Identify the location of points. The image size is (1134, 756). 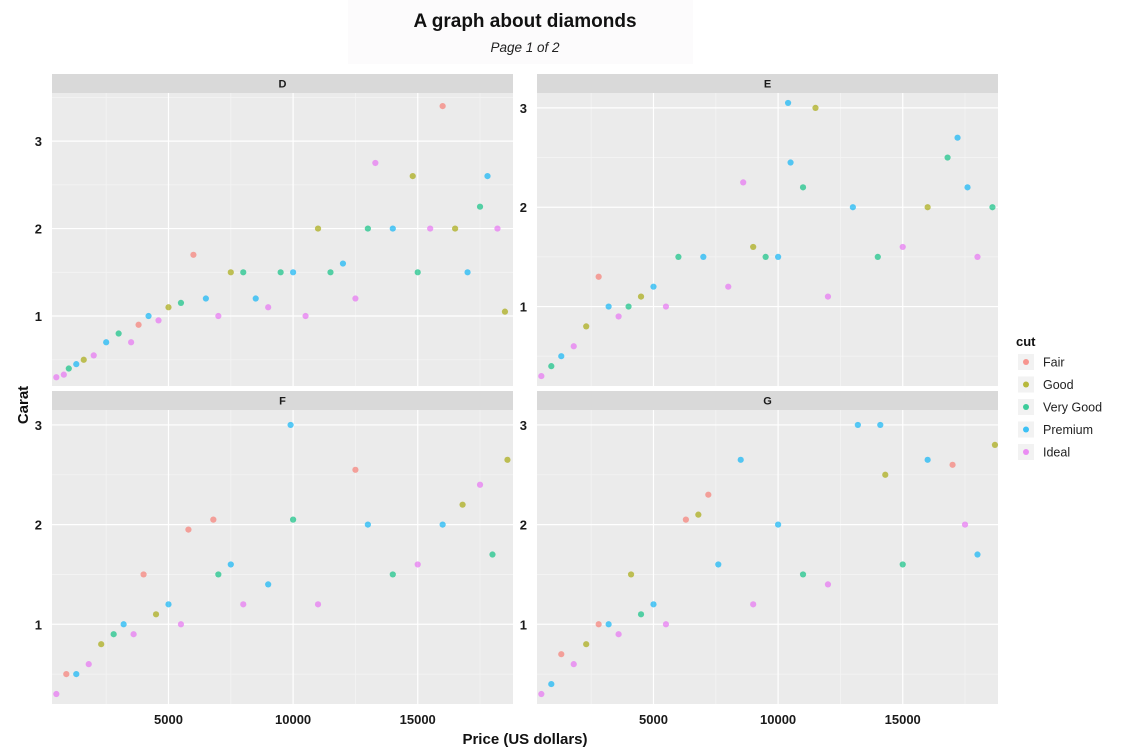
(282, 559).